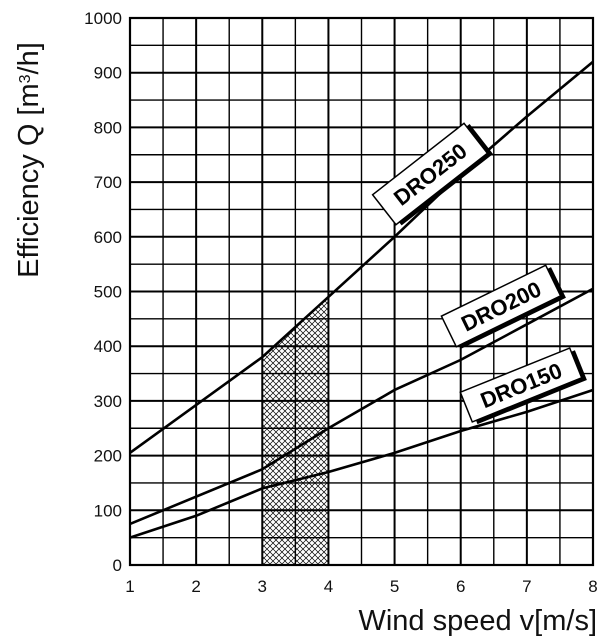 This screenshot has width=603, height=639. What do you see at coordinates (108, 510) in the screenshot?
I see `y-tick-label: 100` at bounding box center [108, 510].